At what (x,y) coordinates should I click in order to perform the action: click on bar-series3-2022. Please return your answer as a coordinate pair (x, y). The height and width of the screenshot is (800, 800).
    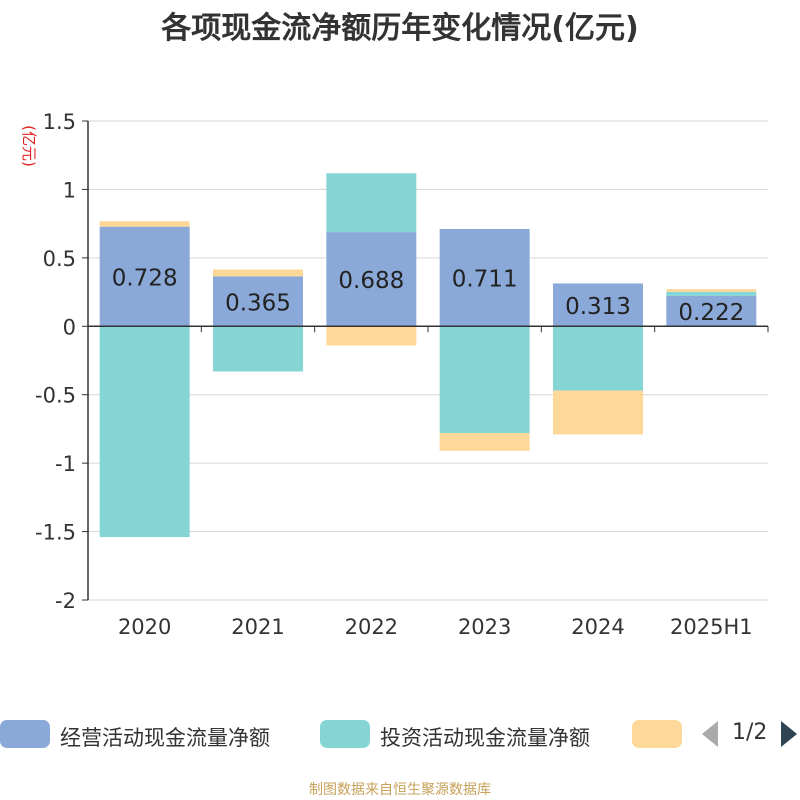
    Looking at the image, I should click on (371, 336).